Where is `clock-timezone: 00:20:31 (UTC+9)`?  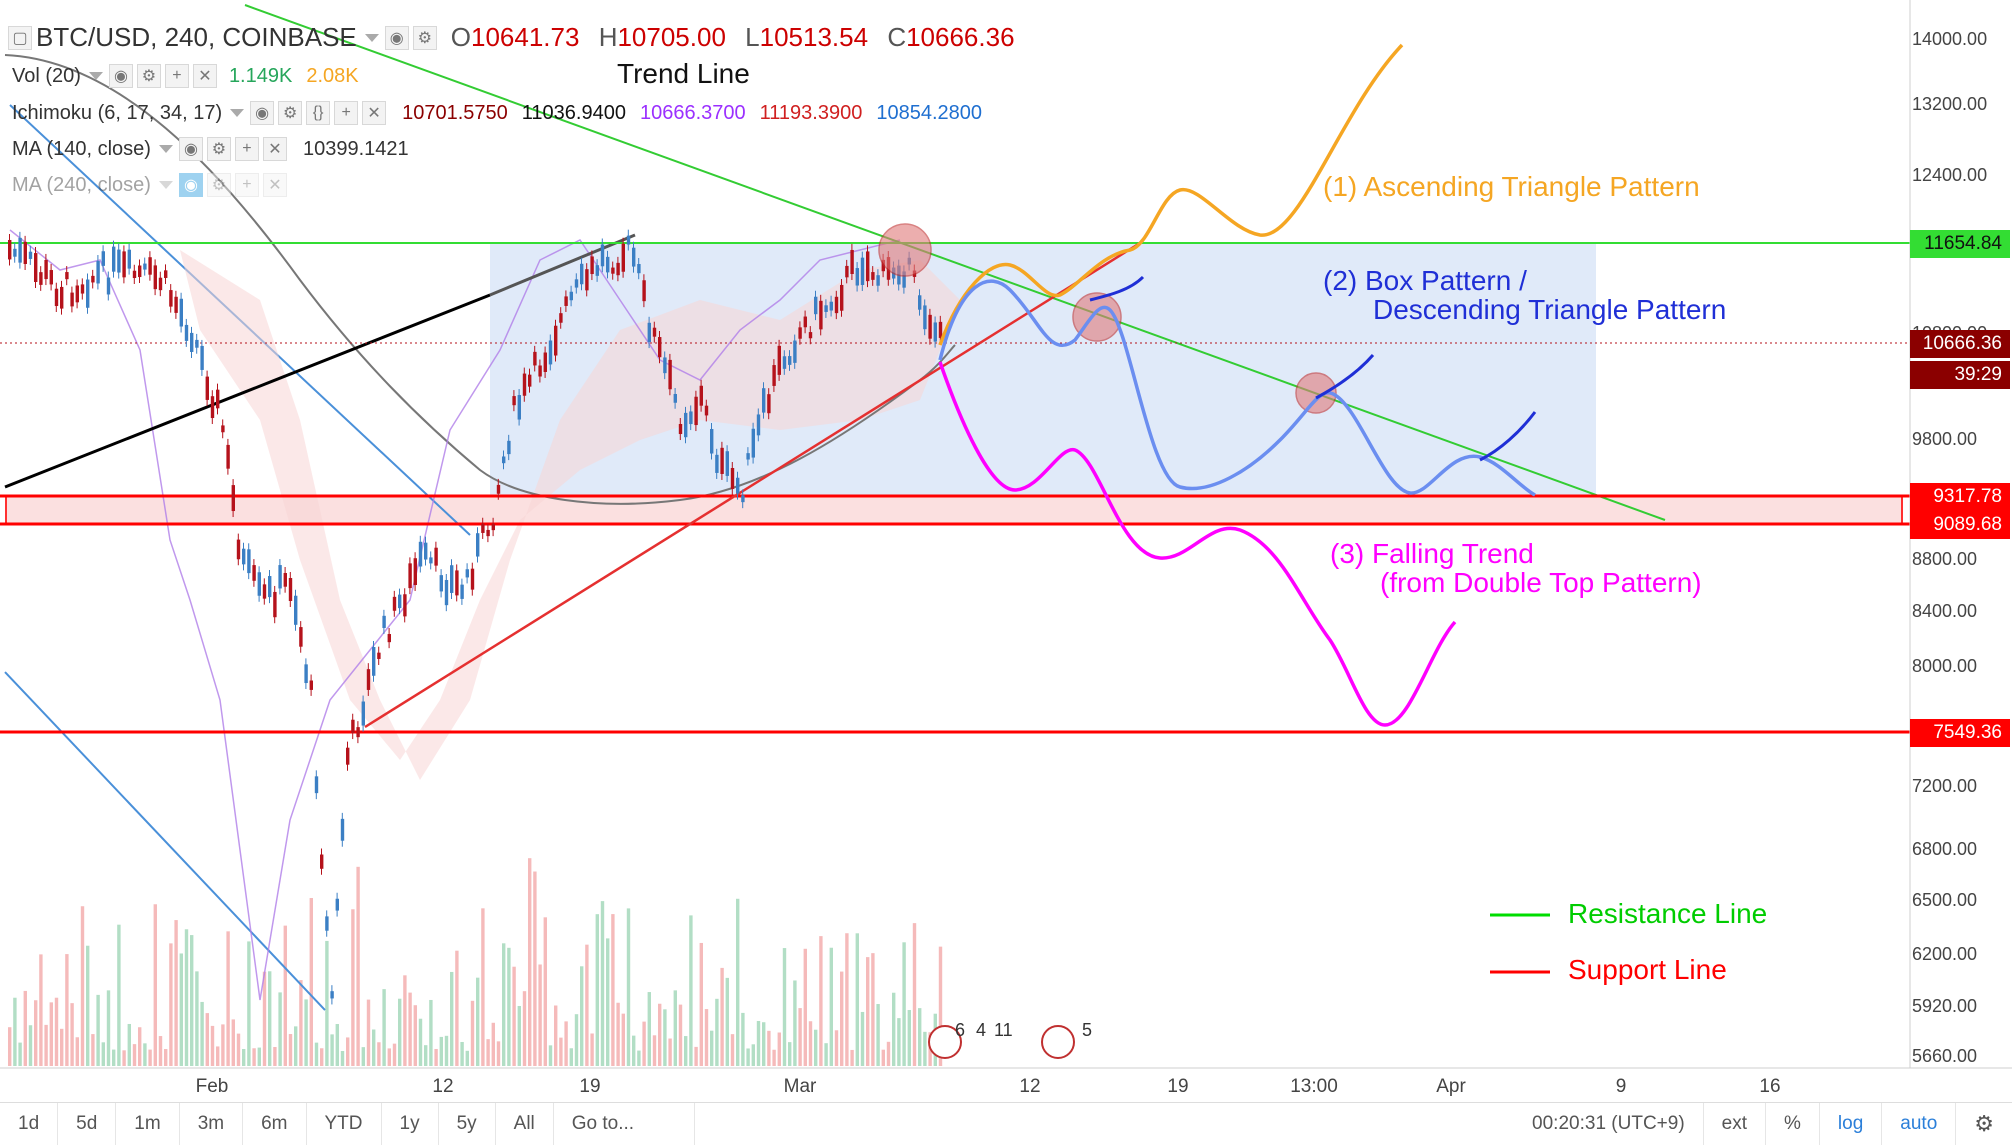 clock-timezone: 00:20:31 (UTC+9) is located at coordinates (1609, 1124).